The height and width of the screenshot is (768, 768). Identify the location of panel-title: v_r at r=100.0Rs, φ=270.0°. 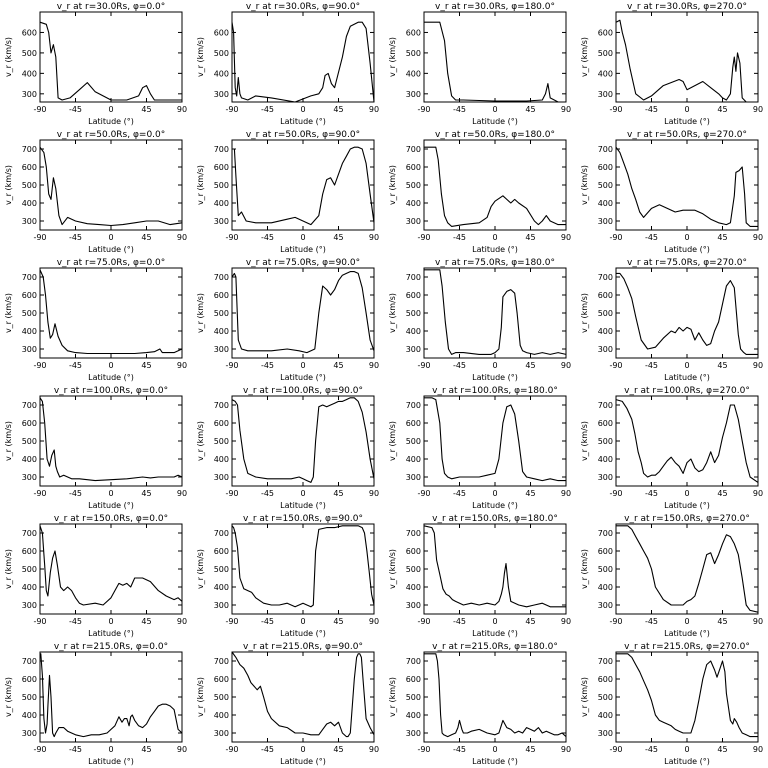
(687, 391).